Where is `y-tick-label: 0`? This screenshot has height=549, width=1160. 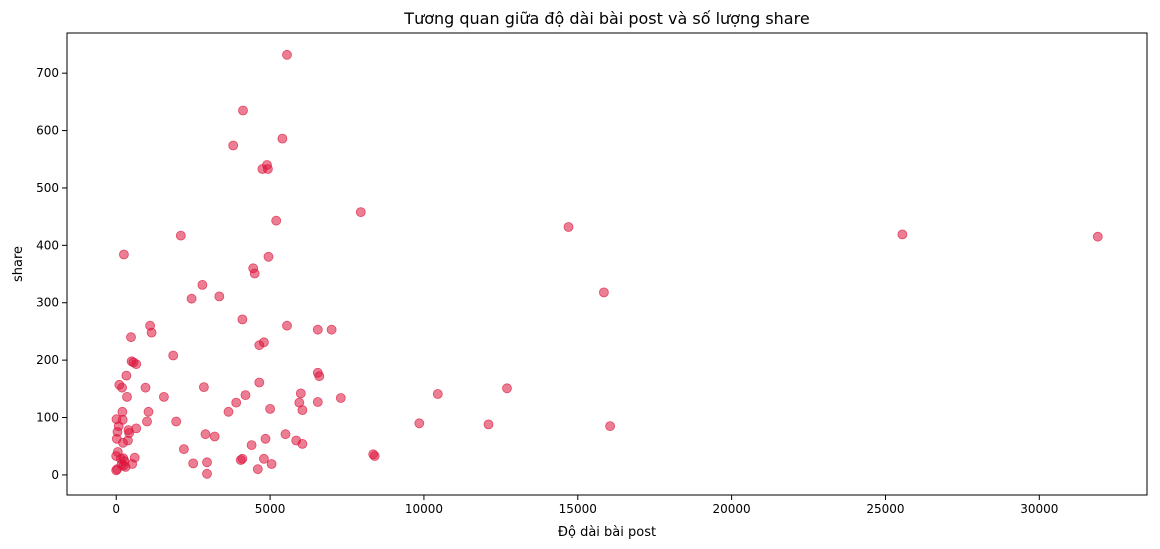 y-tick-label: 0 is located at coordinates (55, 475).